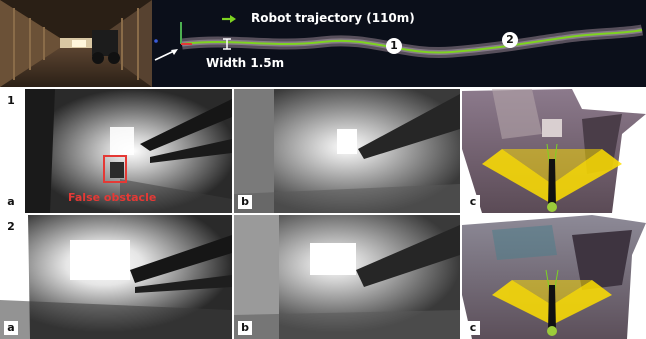 The image size is (646, 339). Describe the element at coordinates (394, 46) in the screenshot. I see `waypoint-1-marker: 1` at that location.